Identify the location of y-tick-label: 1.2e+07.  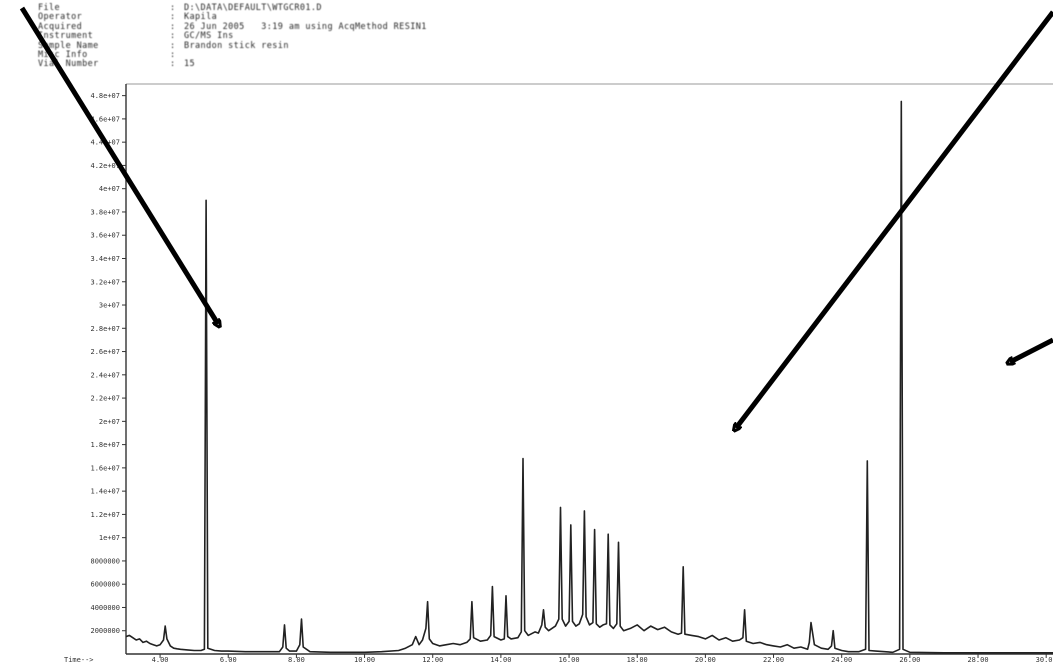
(105, 515).